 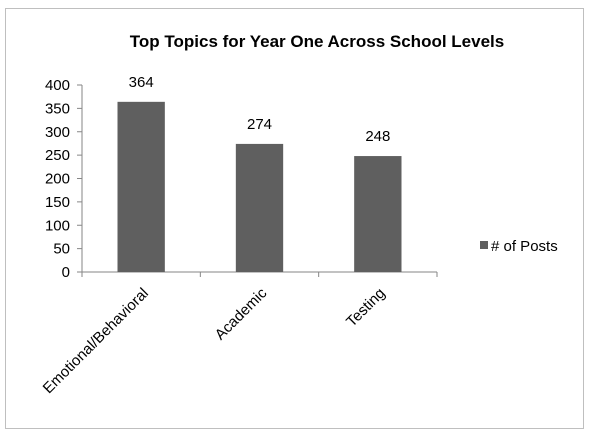 What do you see at coordinates (524, 246) in the screenshot?
I see `legend-label-posts: # of Posts` at bounding box center [524, 246].